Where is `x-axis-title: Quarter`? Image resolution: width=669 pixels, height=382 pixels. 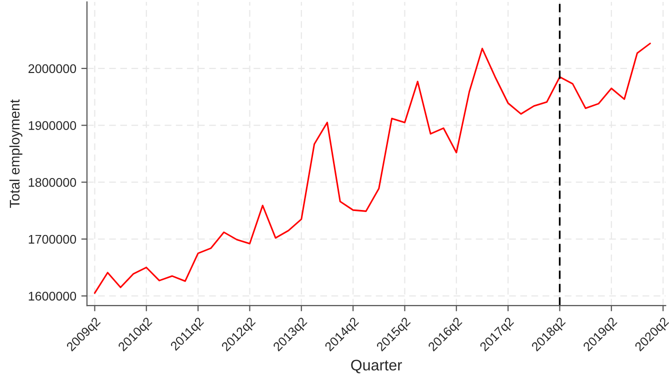
x-axis-title: Quarter is located at coordinates (376, 367).